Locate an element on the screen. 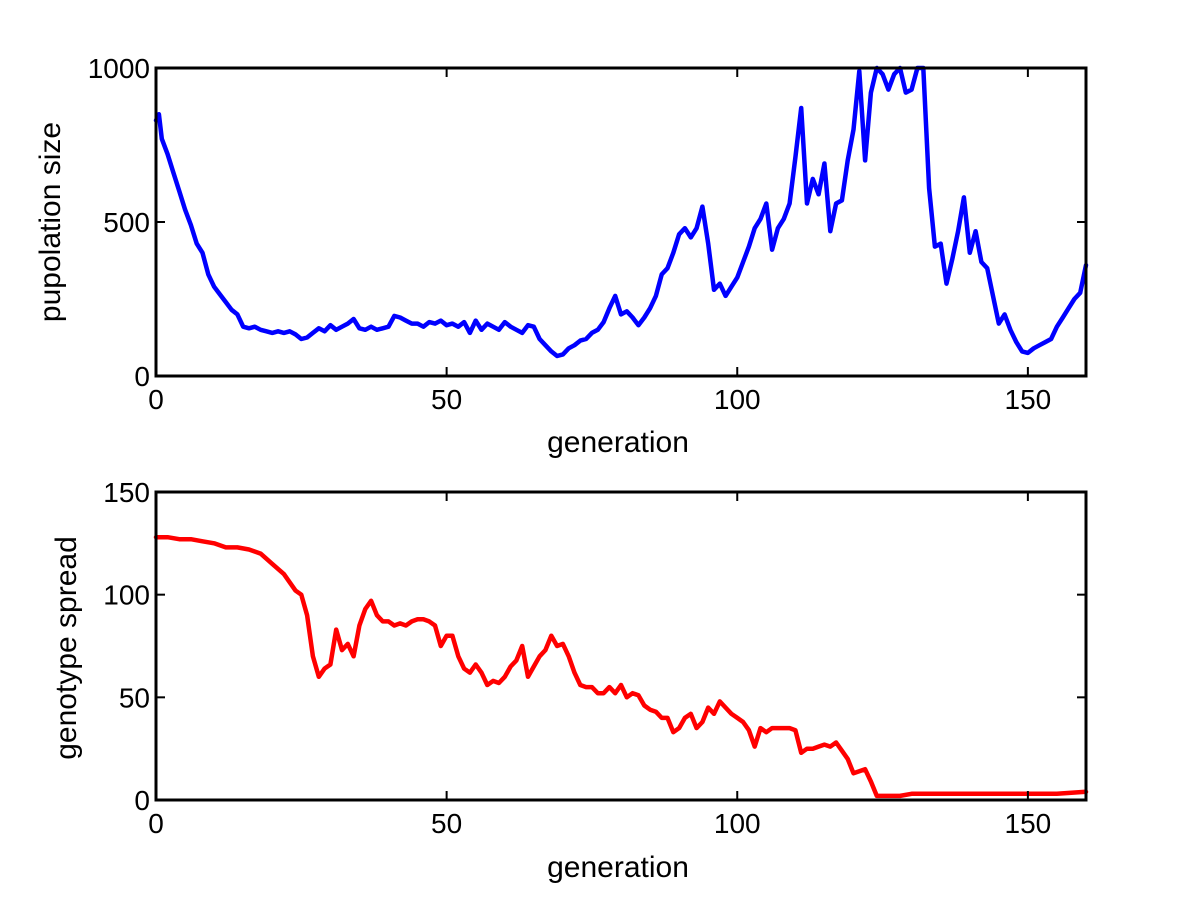  top-y-tick-label: 0 is located at coordinates (142, 376).